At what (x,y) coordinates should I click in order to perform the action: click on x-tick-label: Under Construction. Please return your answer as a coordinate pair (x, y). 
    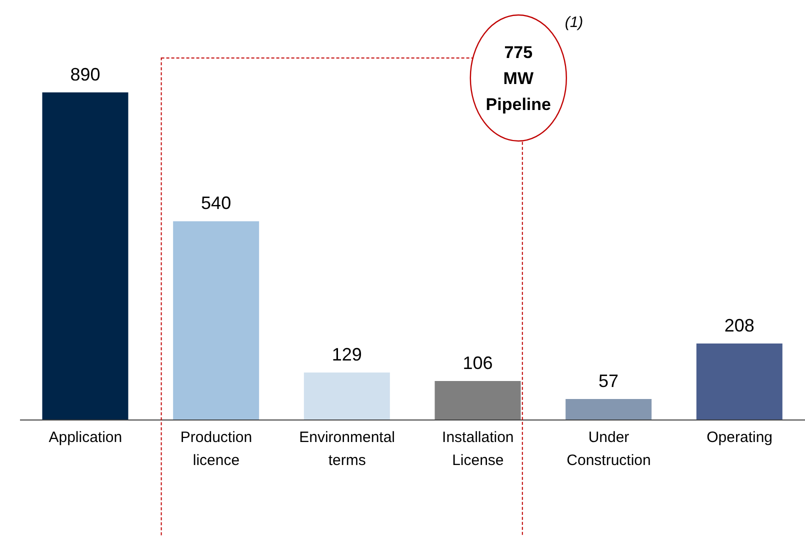
    Looking at the image, I should click on (608, 449).